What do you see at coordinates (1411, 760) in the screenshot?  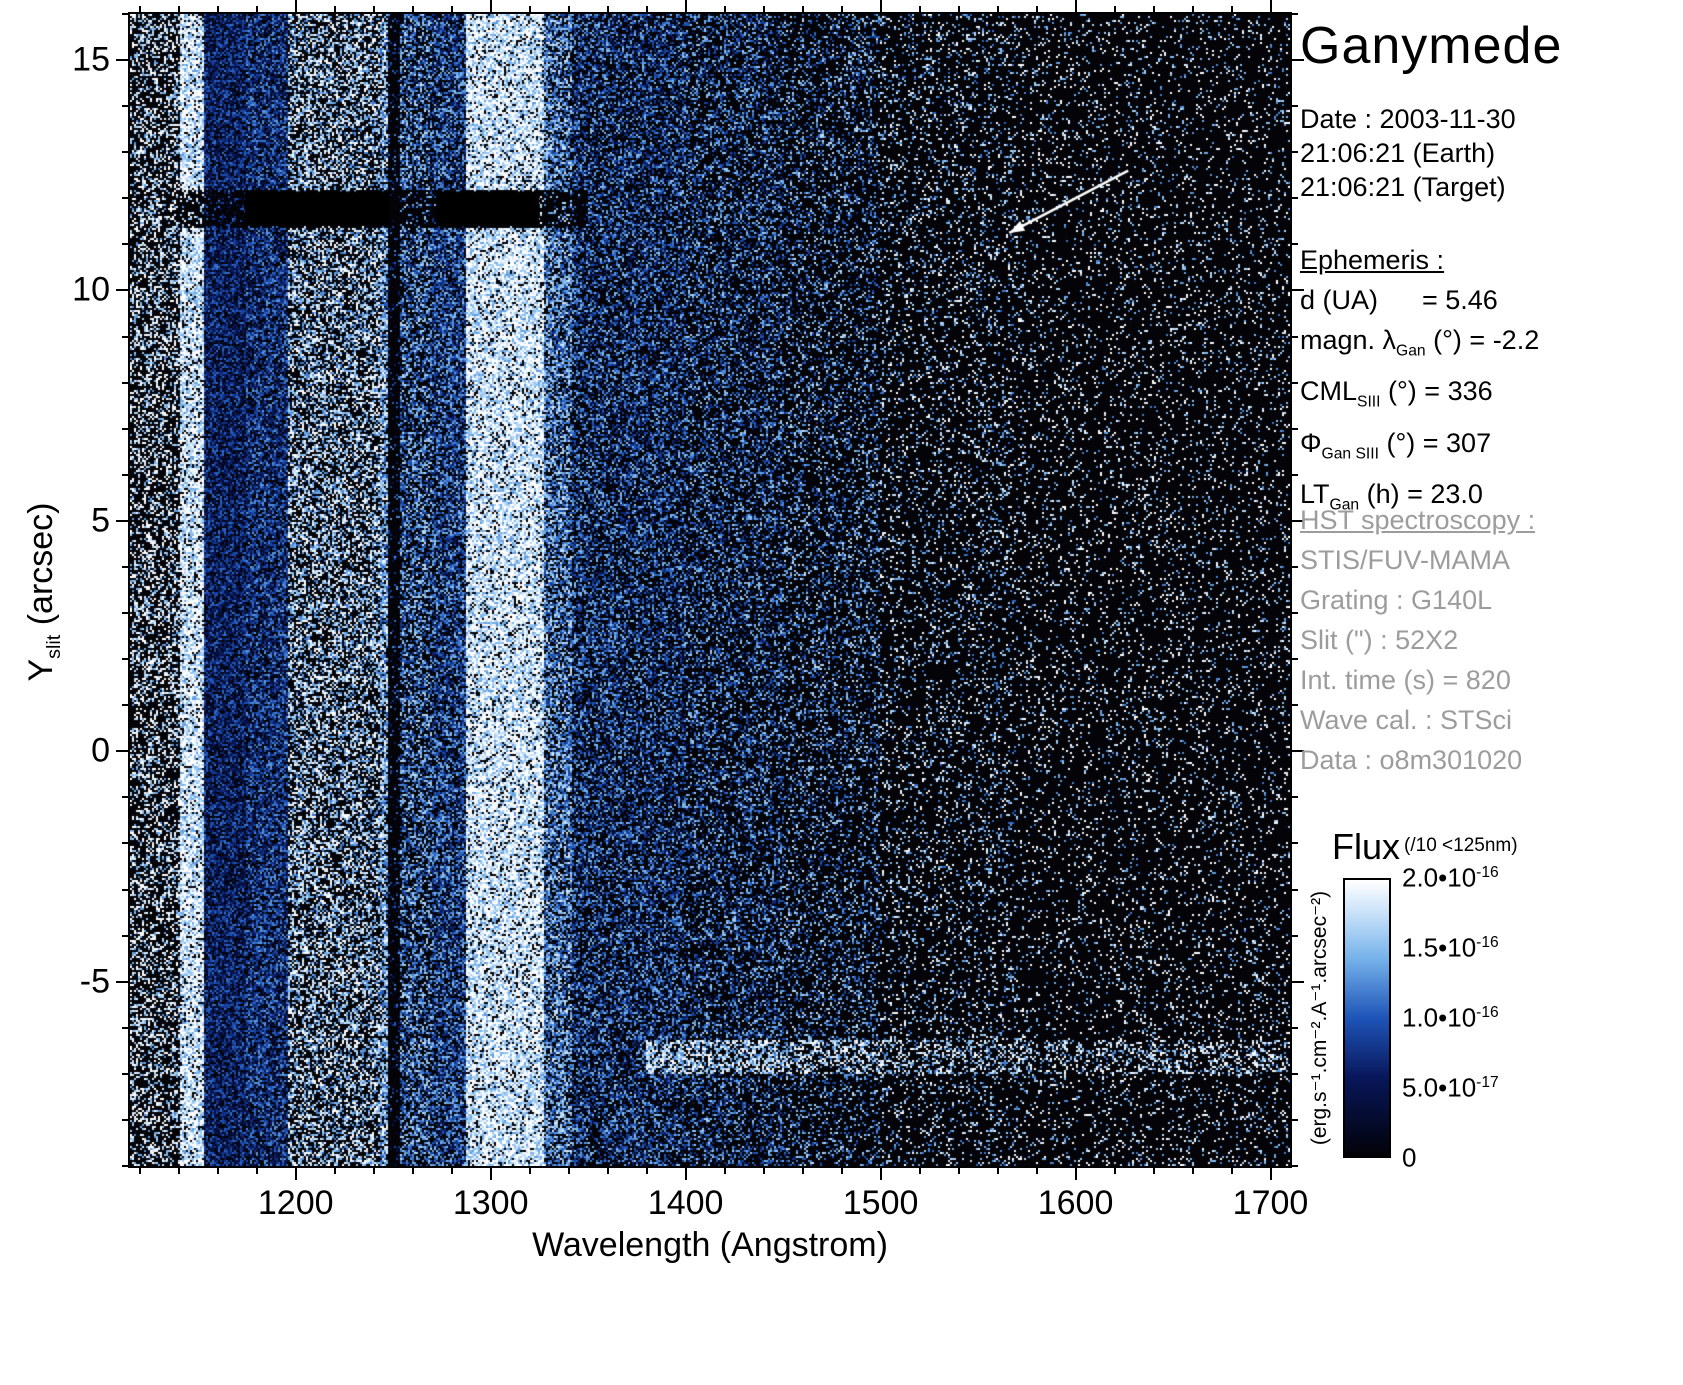 I see `data-id-line: Data : o8m301020` at bounding box center [1411, 760].